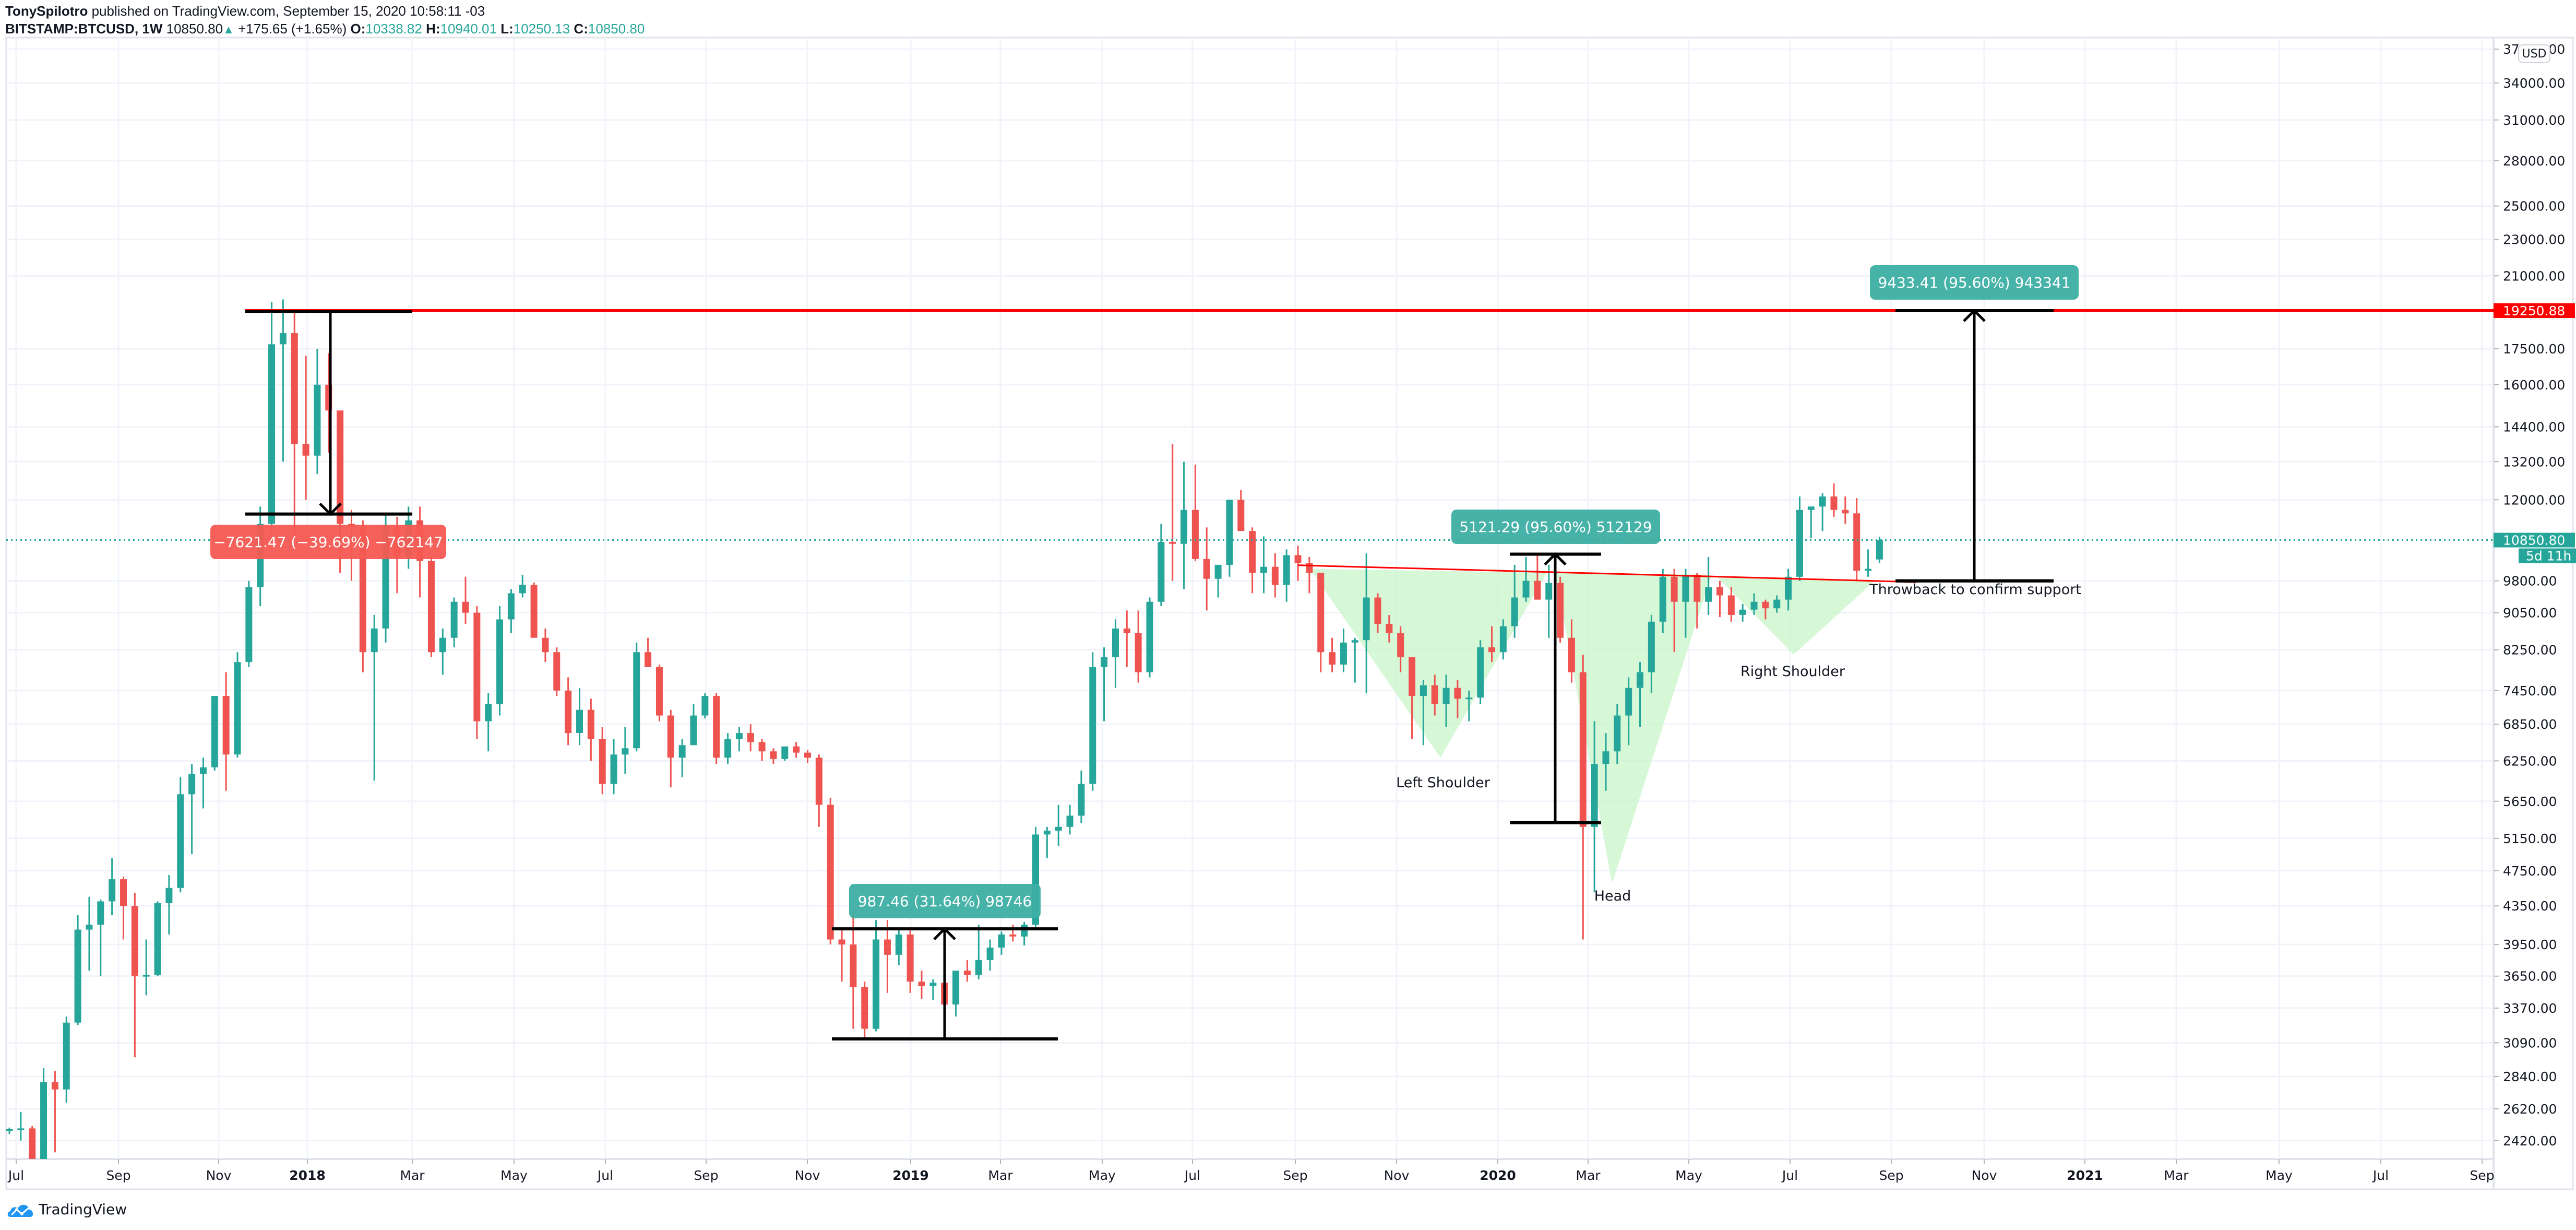  I want to click on currency-badge, so click(2534, 53).